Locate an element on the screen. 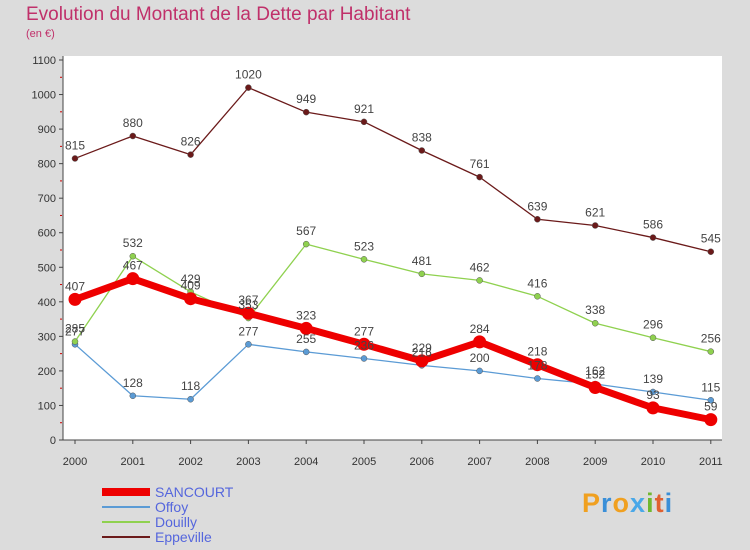  data-label-sancourt: 409 is located at coordinates (191, 286).